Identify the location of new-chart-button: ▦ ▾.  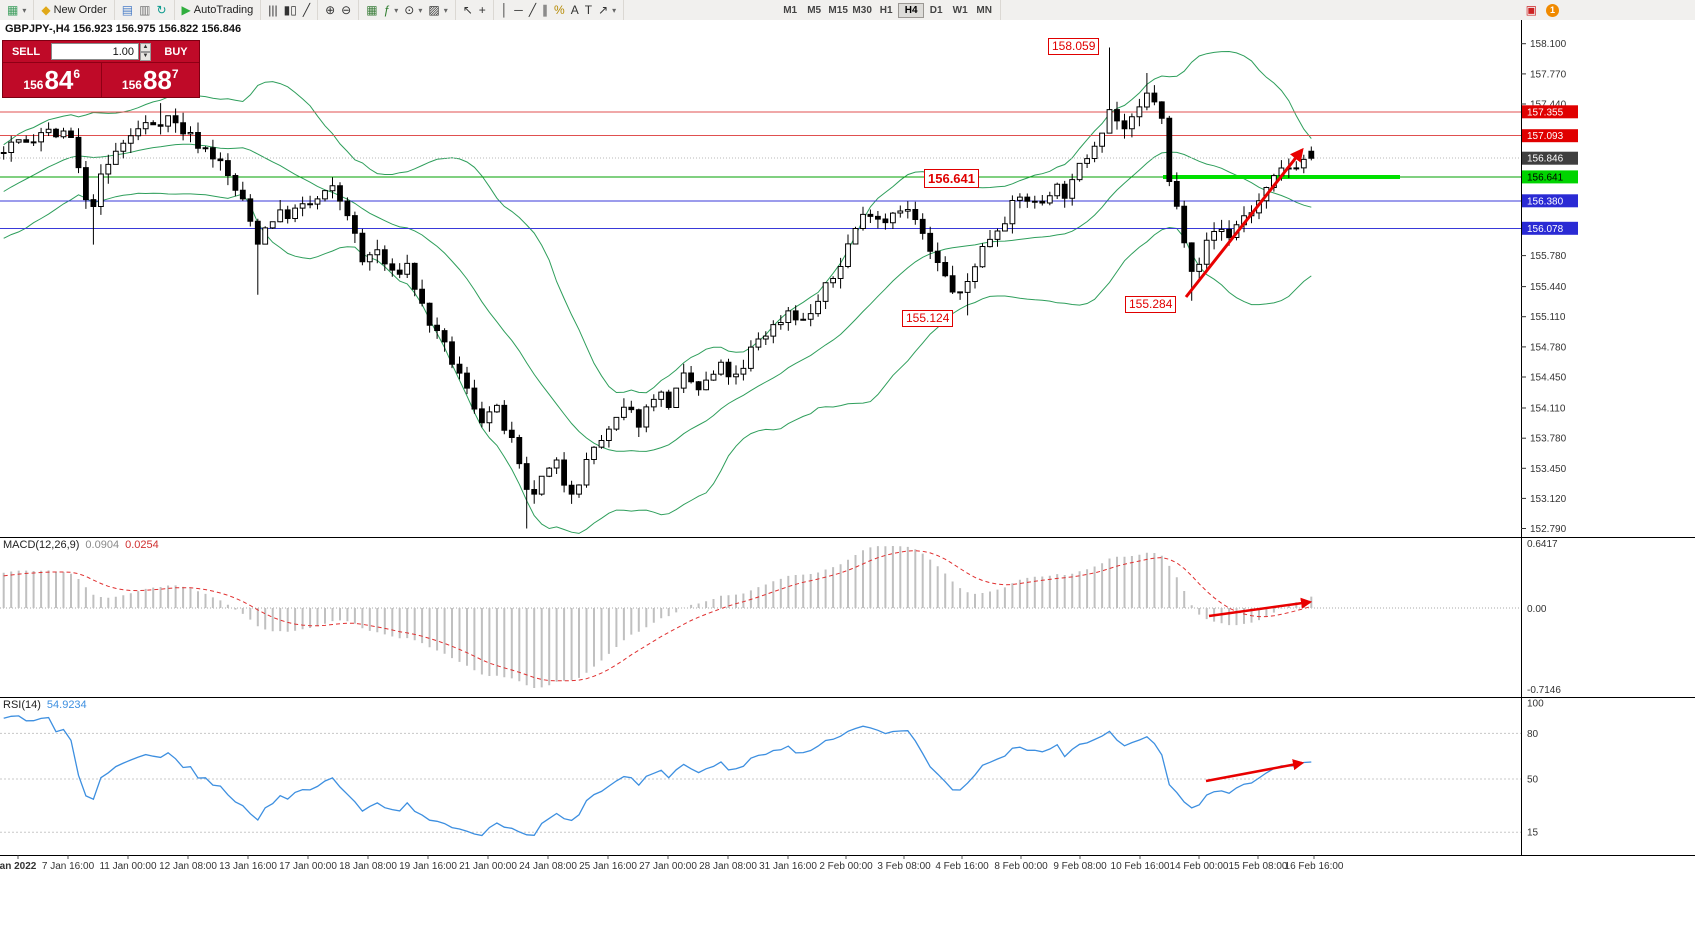
(16, 10).